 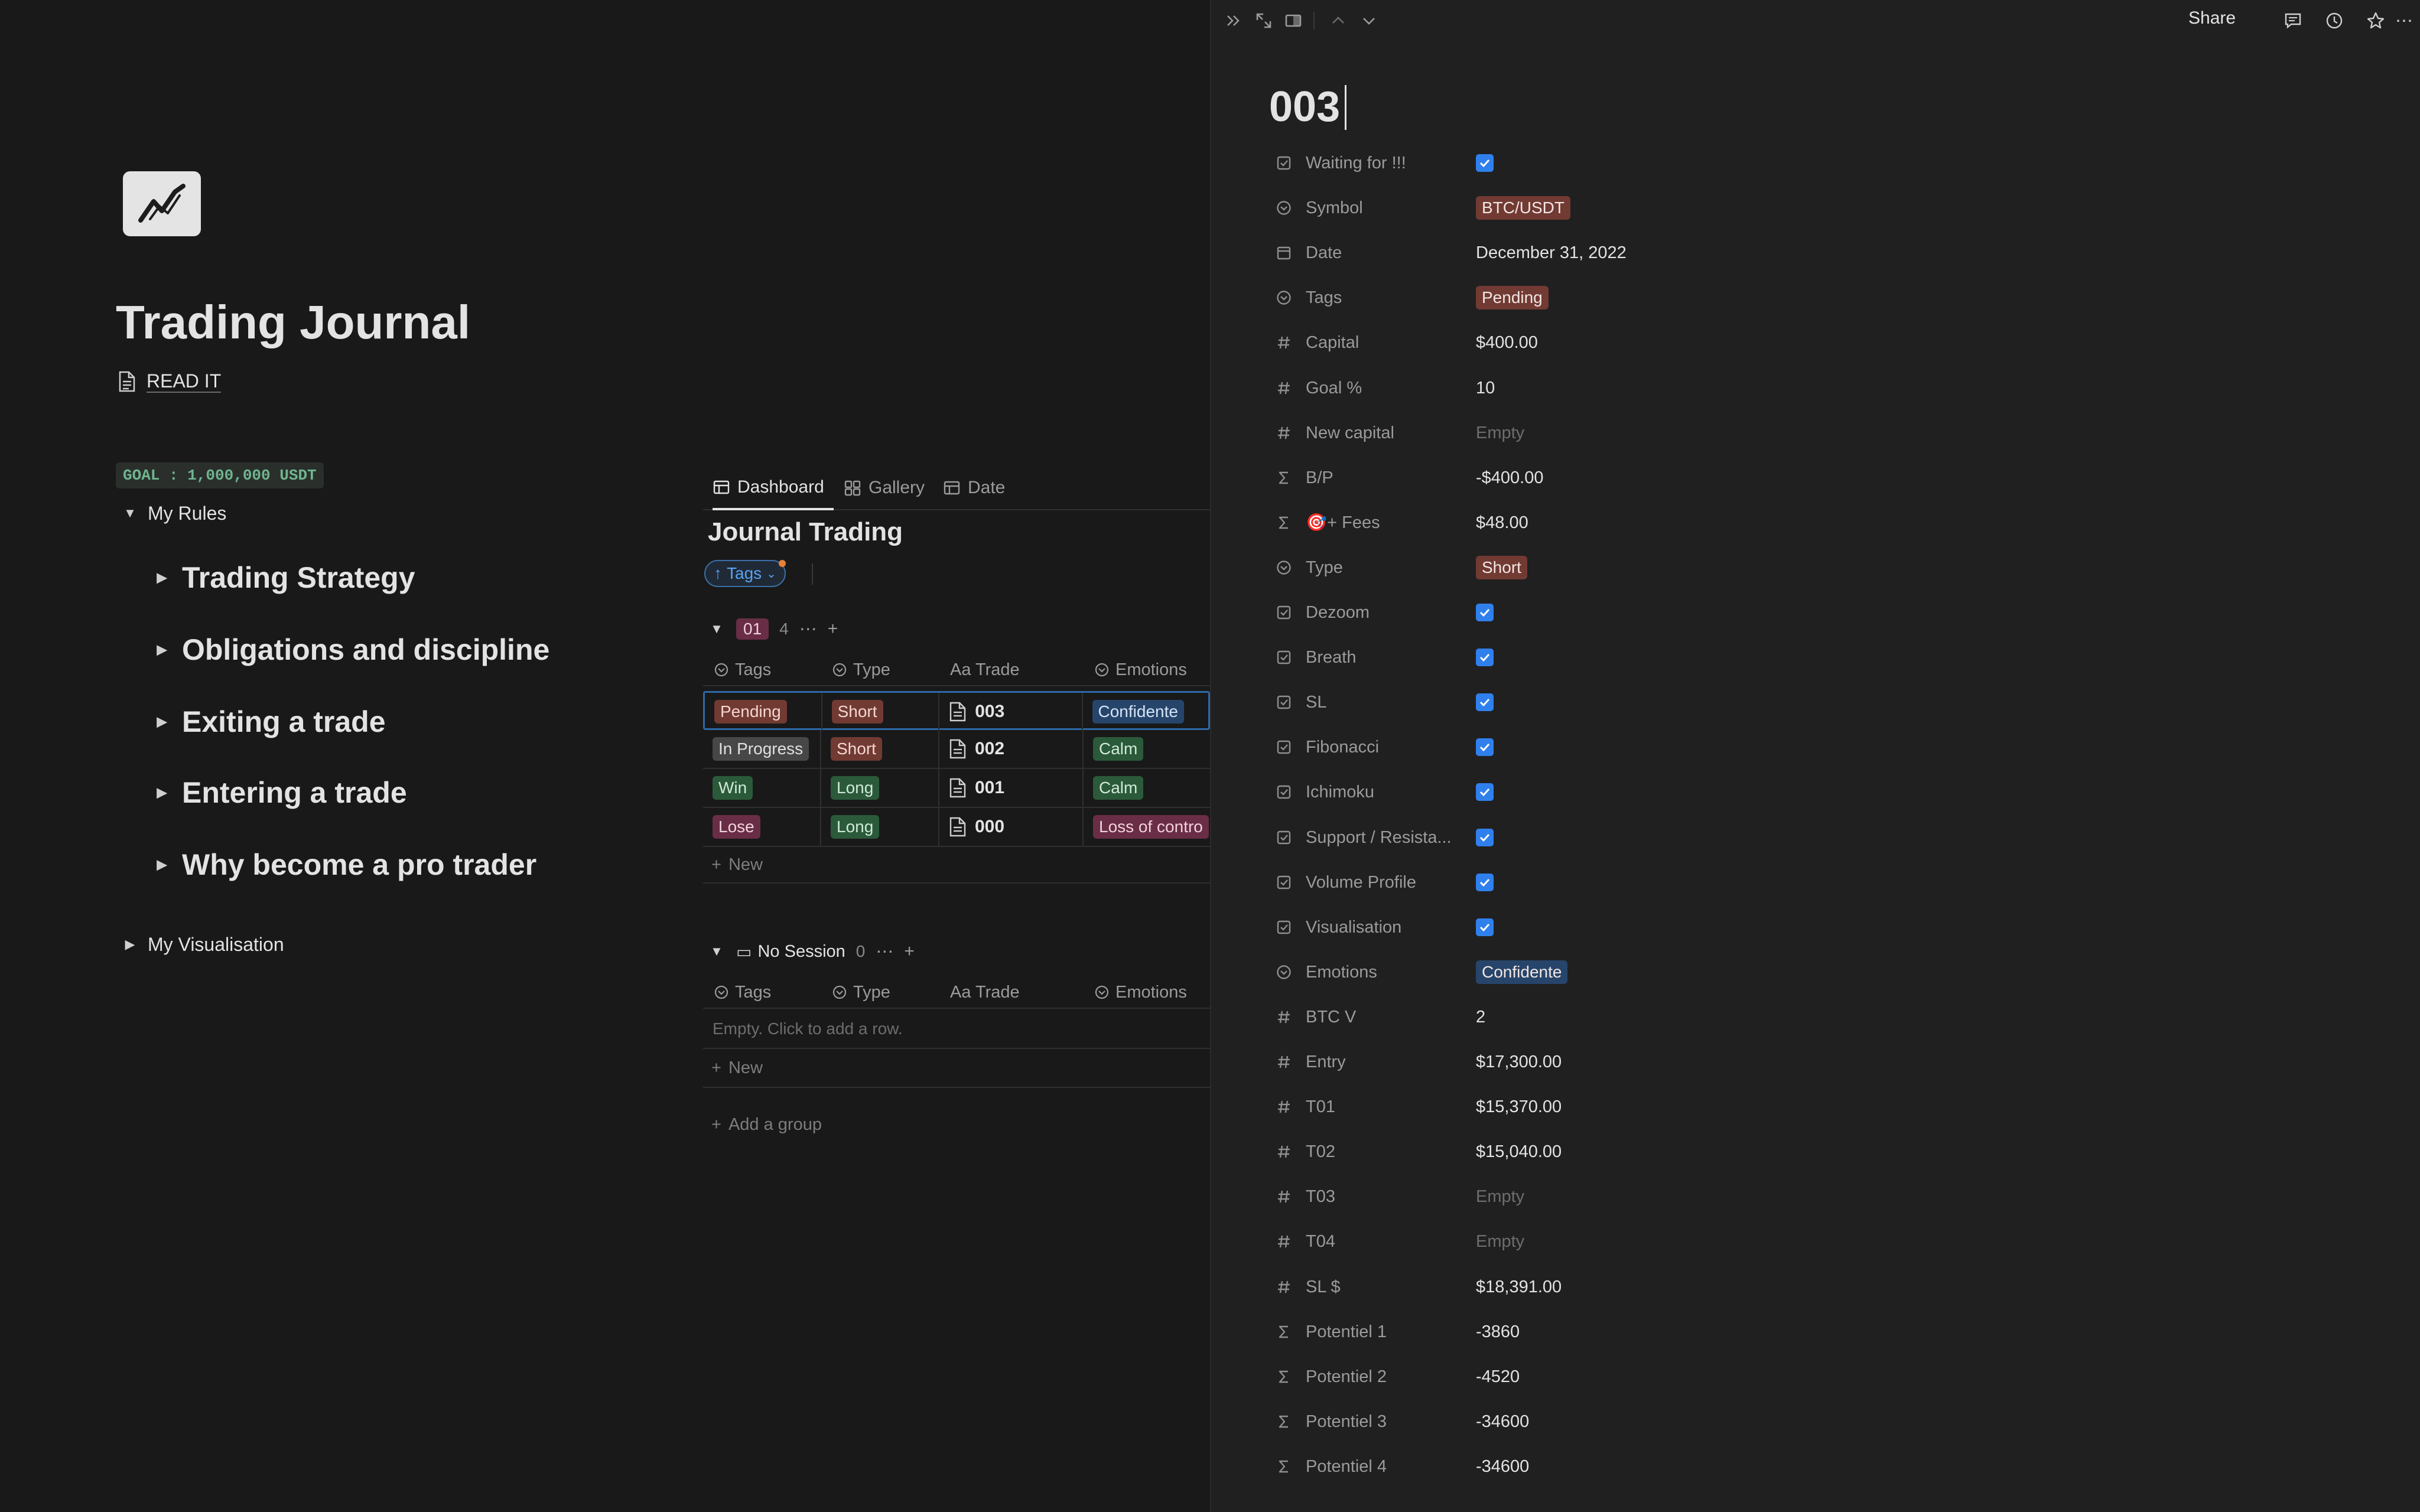 I want to click on property-row: Volume Profile, so click(x=1806, y=882).